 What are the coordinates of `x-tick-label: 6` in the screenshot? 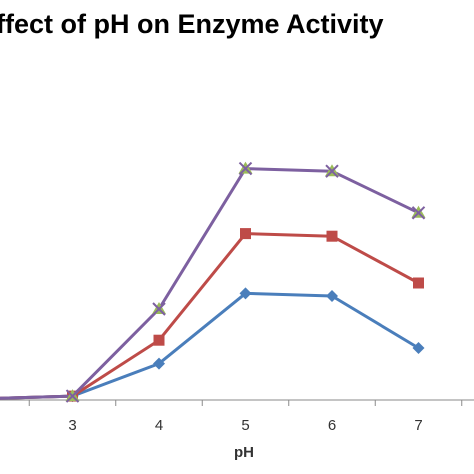 It's located at (332, 425).